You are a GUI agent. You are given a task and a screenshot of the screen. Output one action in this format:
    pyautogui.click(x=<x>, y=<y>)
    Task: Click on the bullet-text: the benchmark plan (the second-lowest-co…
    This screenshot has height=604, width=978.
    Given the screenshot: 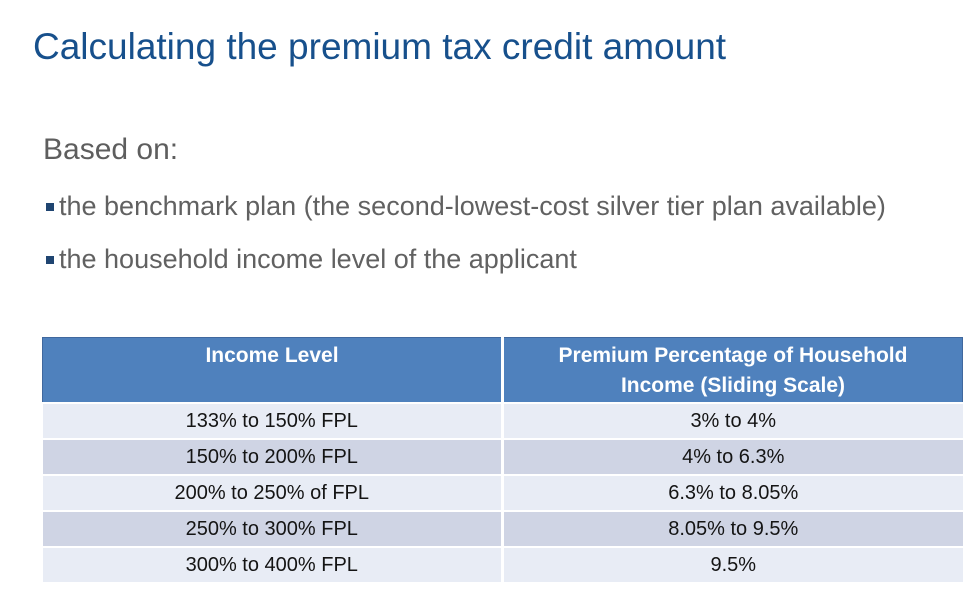 What is the action you would take?
    pyautogui.click(x=472, y=205)
    